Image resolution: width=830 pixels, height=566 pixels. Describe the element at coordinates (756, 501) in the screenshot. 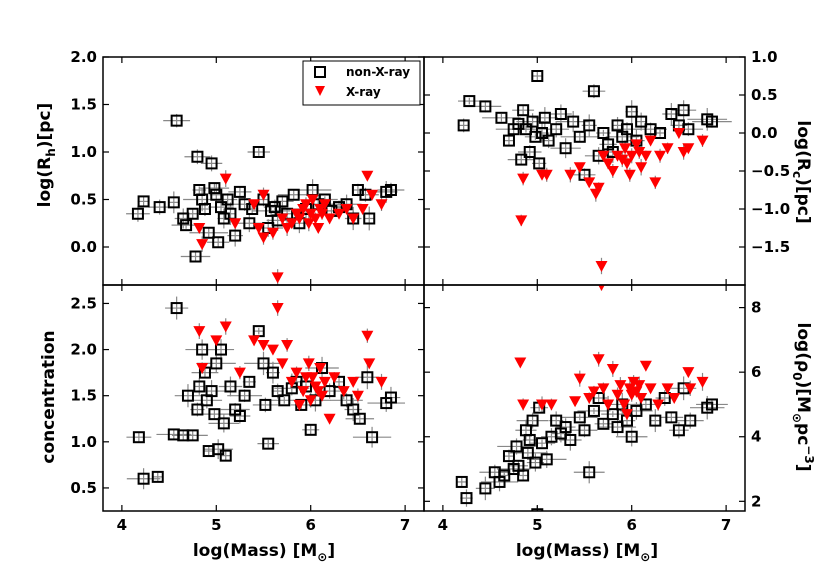

I see `y-tick-label: 2` at that location.